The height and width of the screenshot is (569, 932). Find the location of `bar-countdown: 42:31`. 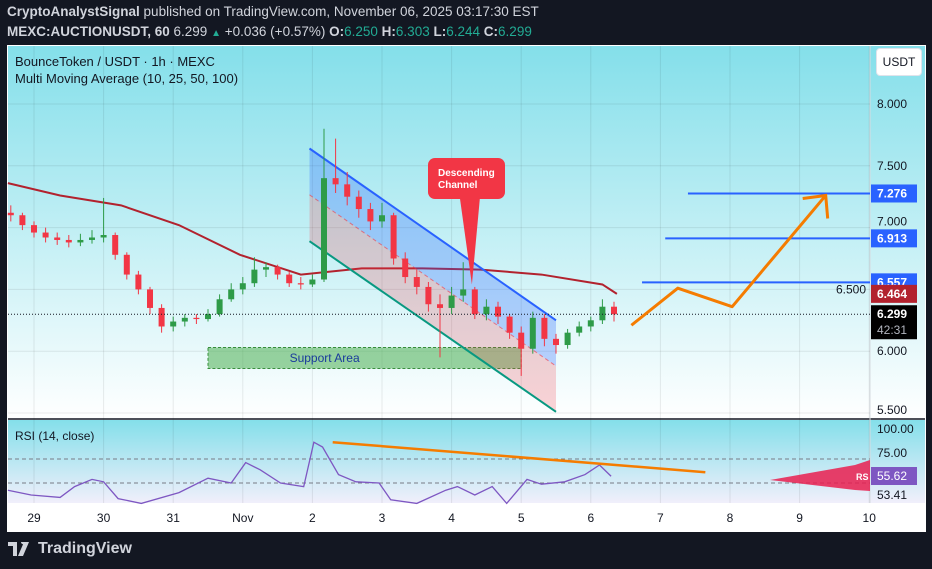

bar-countdown: 42:31 is located at coordinates (892, 330).